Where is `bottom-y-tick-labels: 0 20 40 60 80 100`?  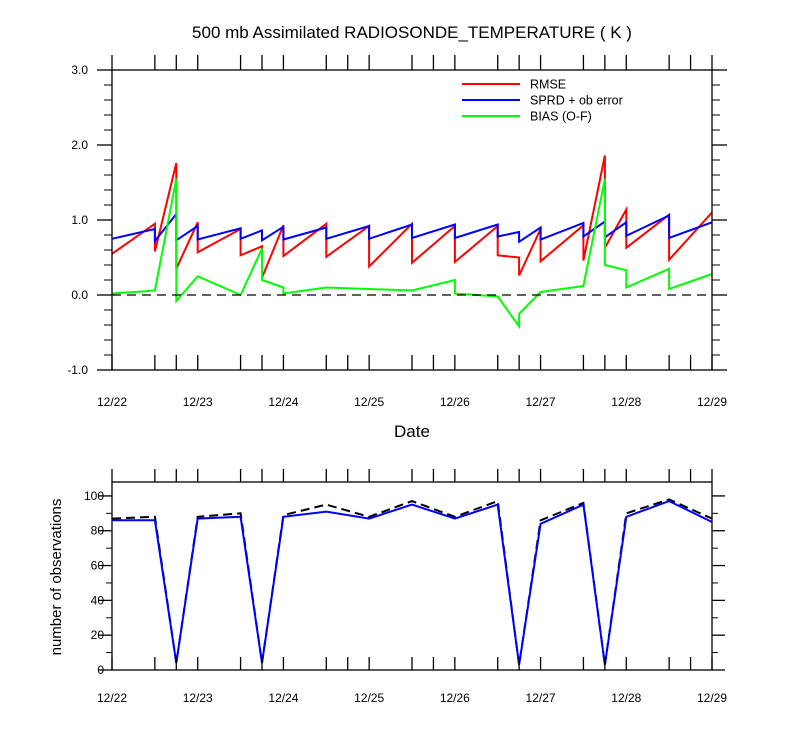 bottom-y-tick-labels: 0 20 40 60 80 100 is located at coordinates (94, 583).